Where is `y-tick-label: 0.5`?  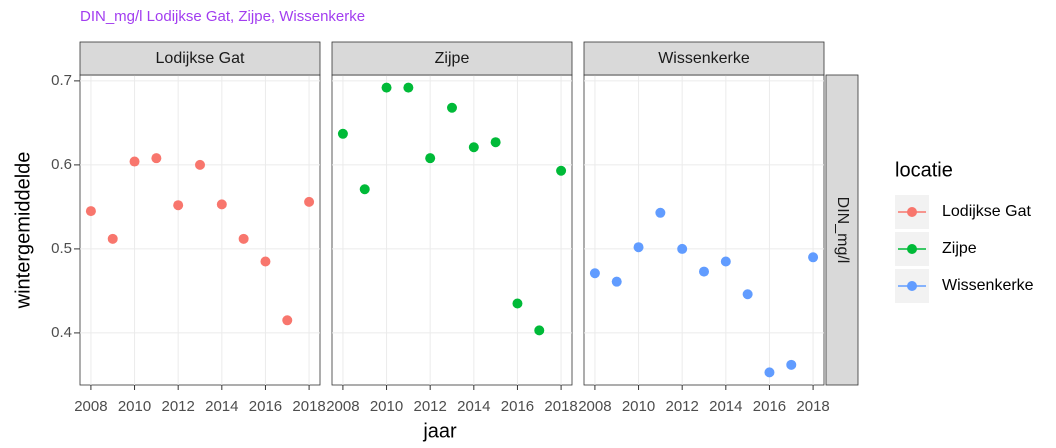
y-tick-label: 0.5 is located at coordinates (61, 248).